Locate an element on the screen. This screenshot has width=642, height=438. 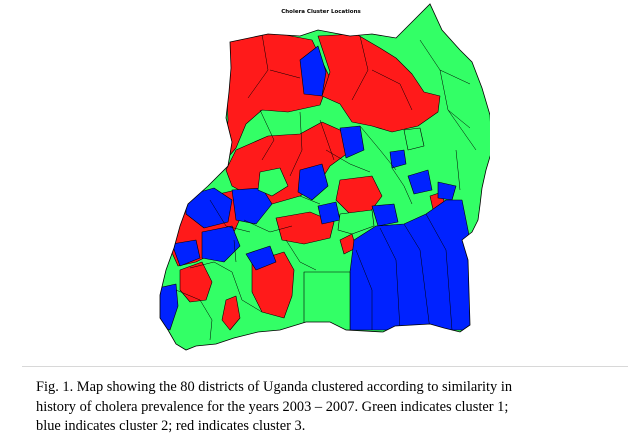
caption-divider is located at coordinates (325, 366).